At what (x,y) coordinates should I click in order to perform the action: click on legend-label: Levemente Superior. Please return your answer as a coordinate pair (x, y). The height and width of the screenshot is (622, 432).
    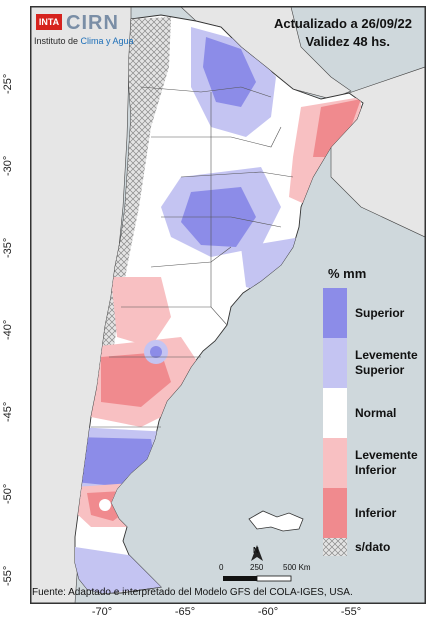
    Looking at the image, I should click on (386, 362).